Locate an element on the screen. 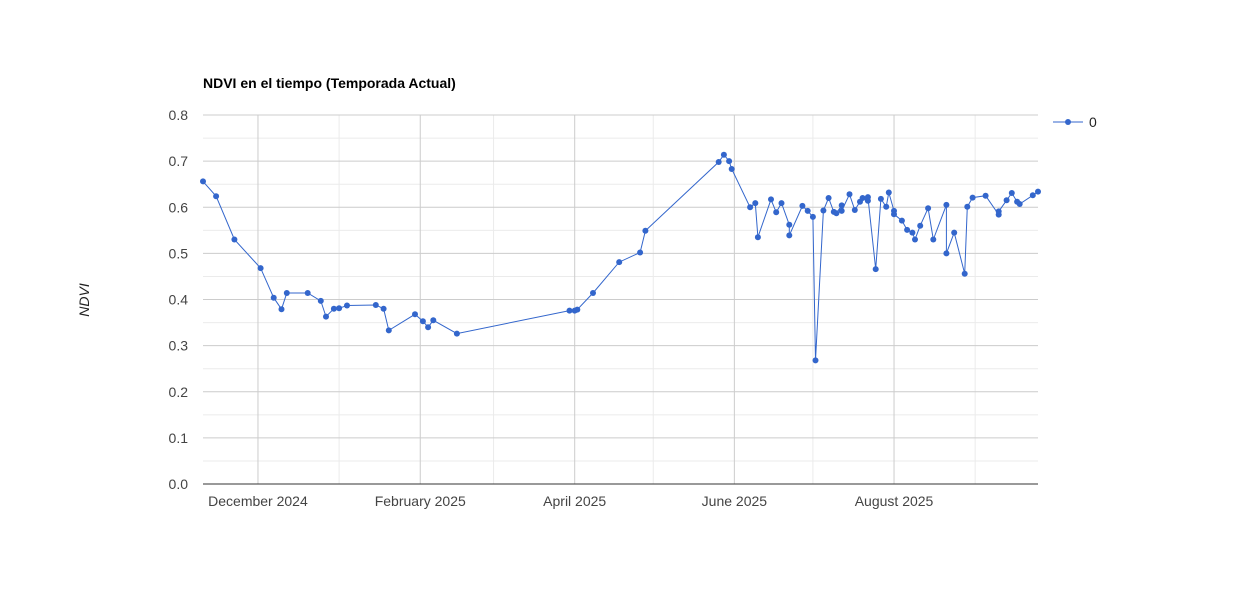 The image size is (1240, 599). legend: 0 is located at coordinates (1075, 122).